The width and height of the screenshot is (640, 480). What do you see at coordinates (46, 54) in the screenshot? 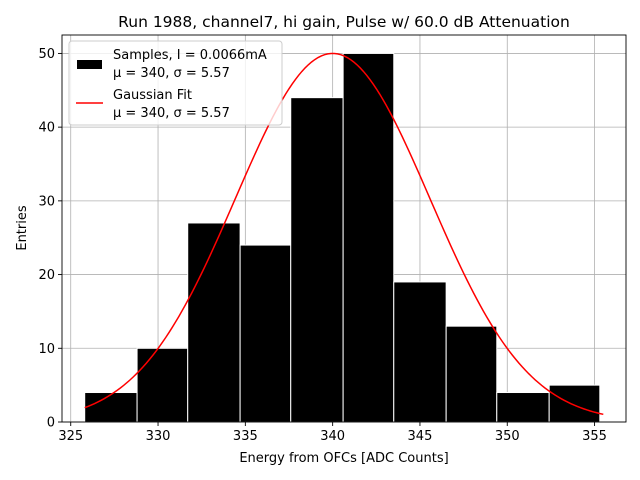
I see `y-tick-label: 50` at bounding box center [46, 54].